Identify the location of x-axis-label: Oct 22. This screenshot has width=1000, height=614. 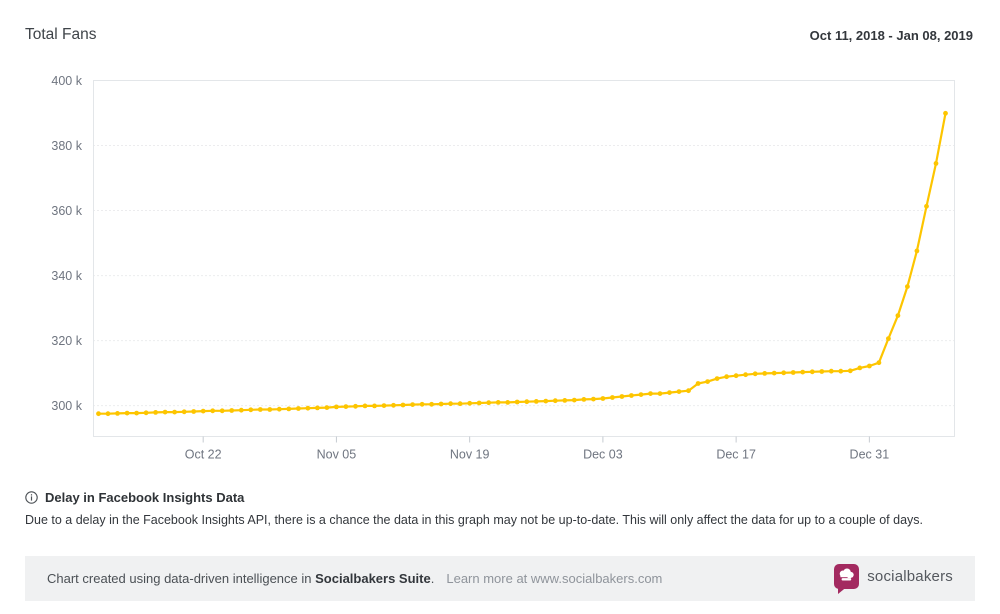
(203, 455).